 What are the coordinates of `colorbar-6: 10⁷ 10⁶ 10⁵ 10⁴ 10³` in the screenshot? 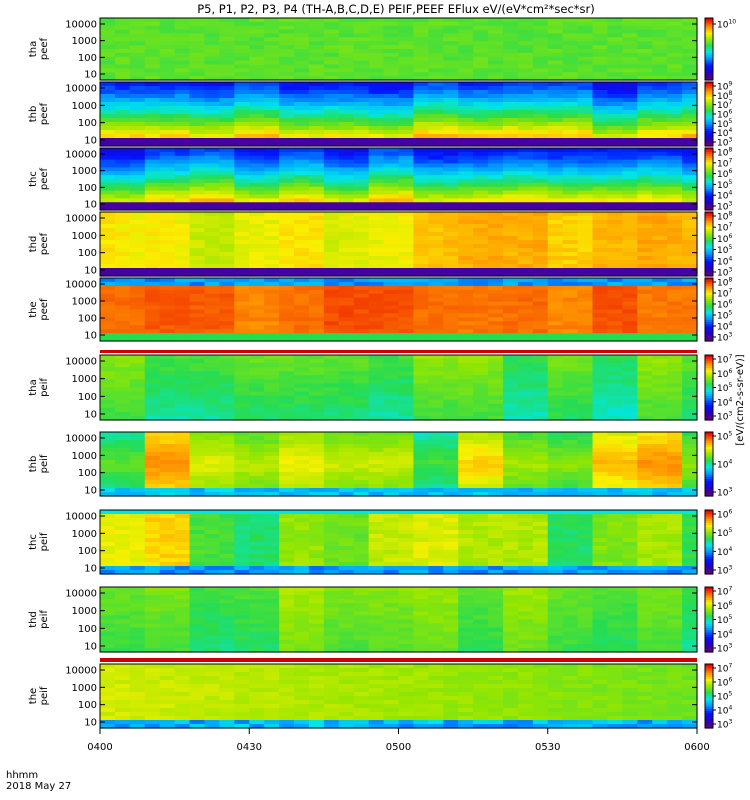 It's located at (718, 388).